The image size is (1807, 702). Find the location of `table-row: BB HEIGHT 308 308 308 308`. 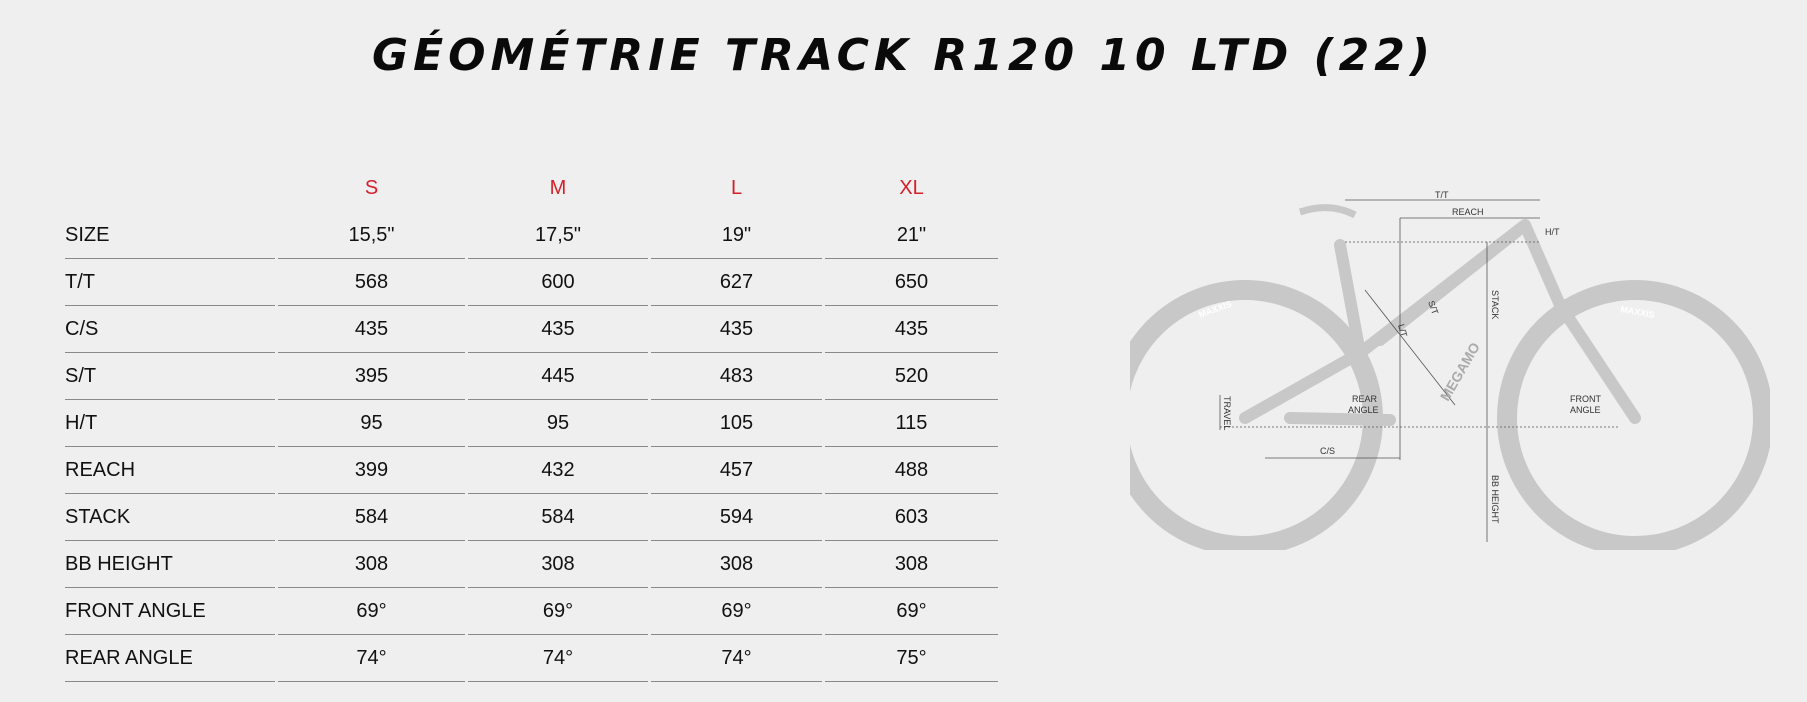

table-row: BB HEIGHT 308 308 308 308 is located at coordinates (531, 564).